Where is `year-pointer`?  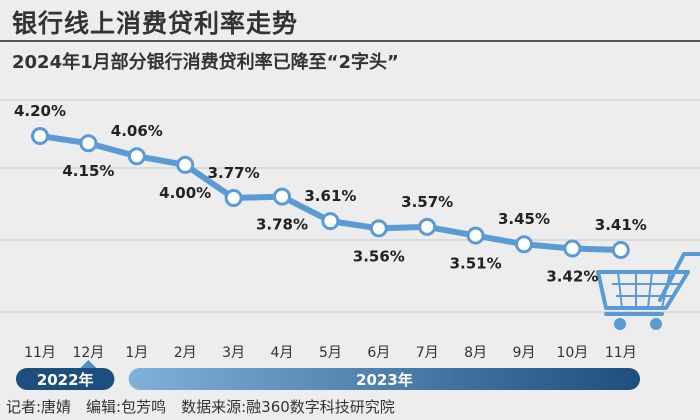 year-pointer is located at coordinates (88, 364).